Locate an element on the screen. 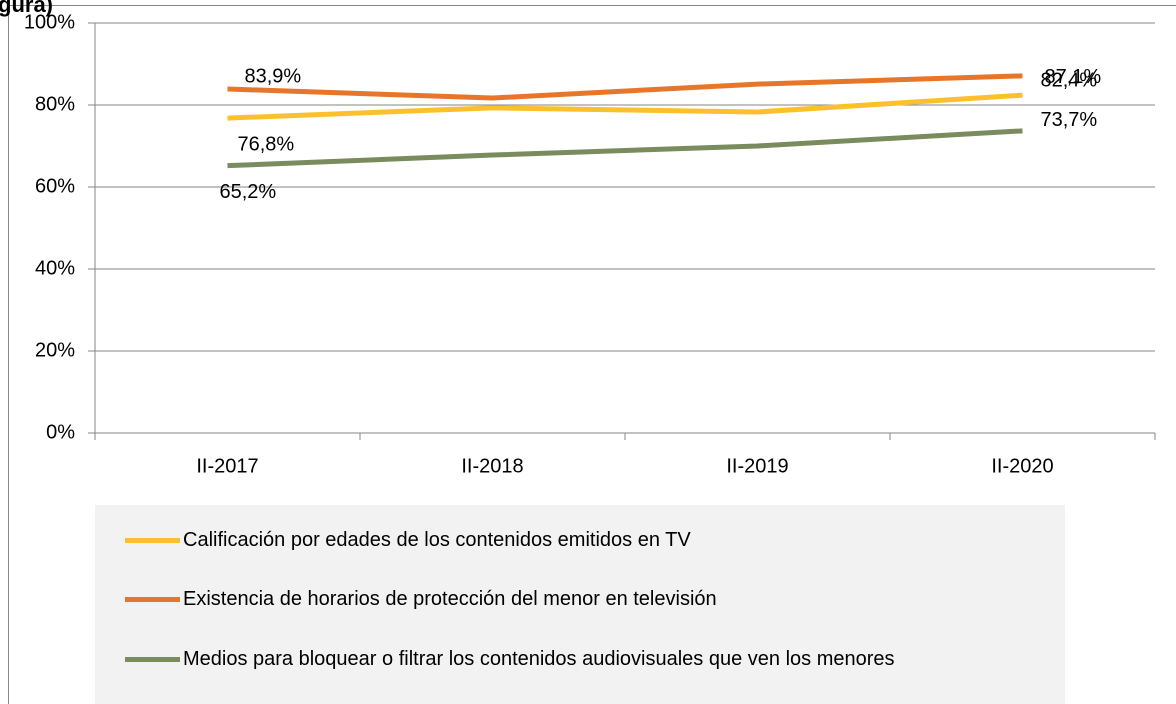  y-tick-label: 0% is located at coordinates (60, 432).